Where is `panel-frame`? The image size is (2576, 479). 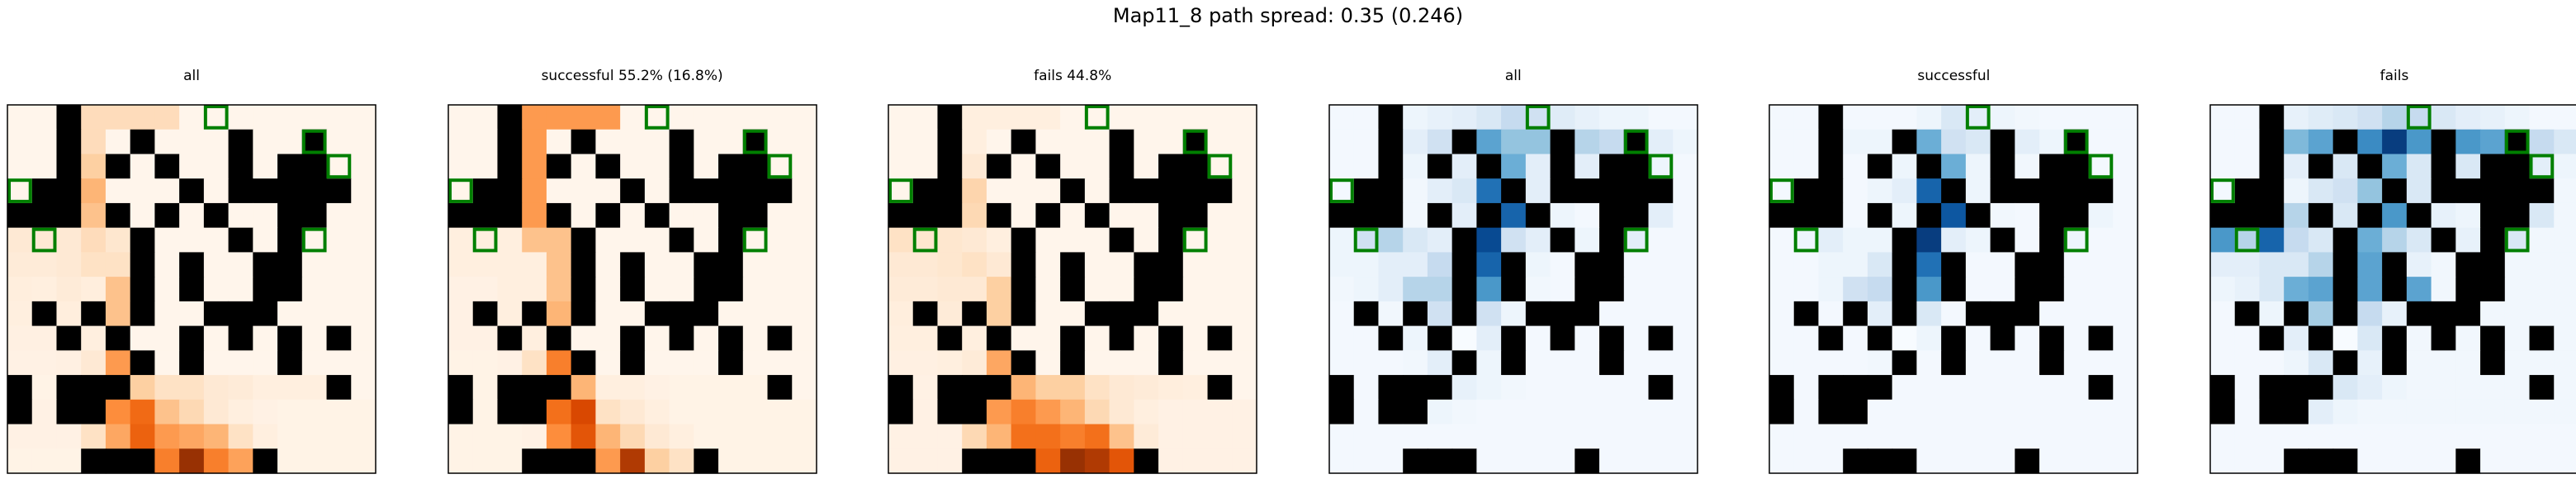 panel-frame is located at coordinates (191, 289).